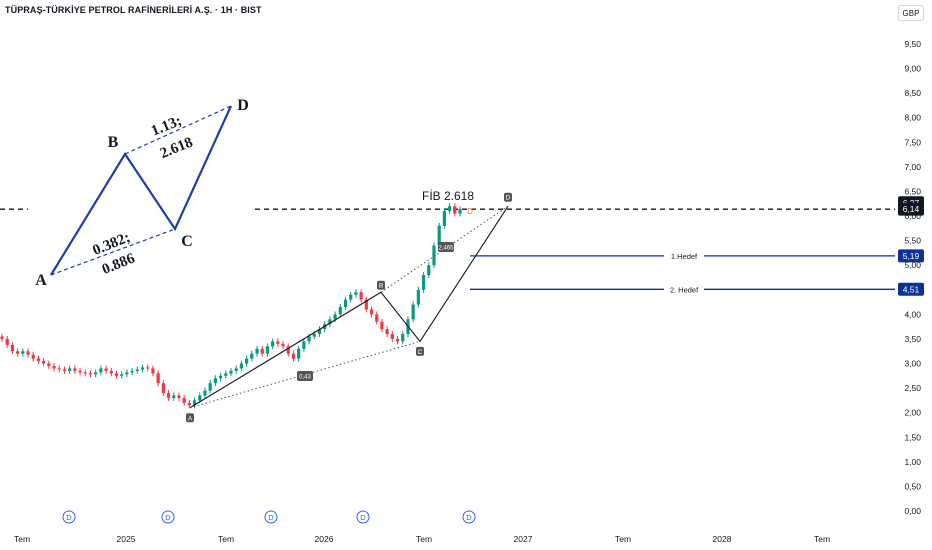 The height and width of the screenshot is (550, 932). I want to click on price-label: 5,19, so click(911, 256).